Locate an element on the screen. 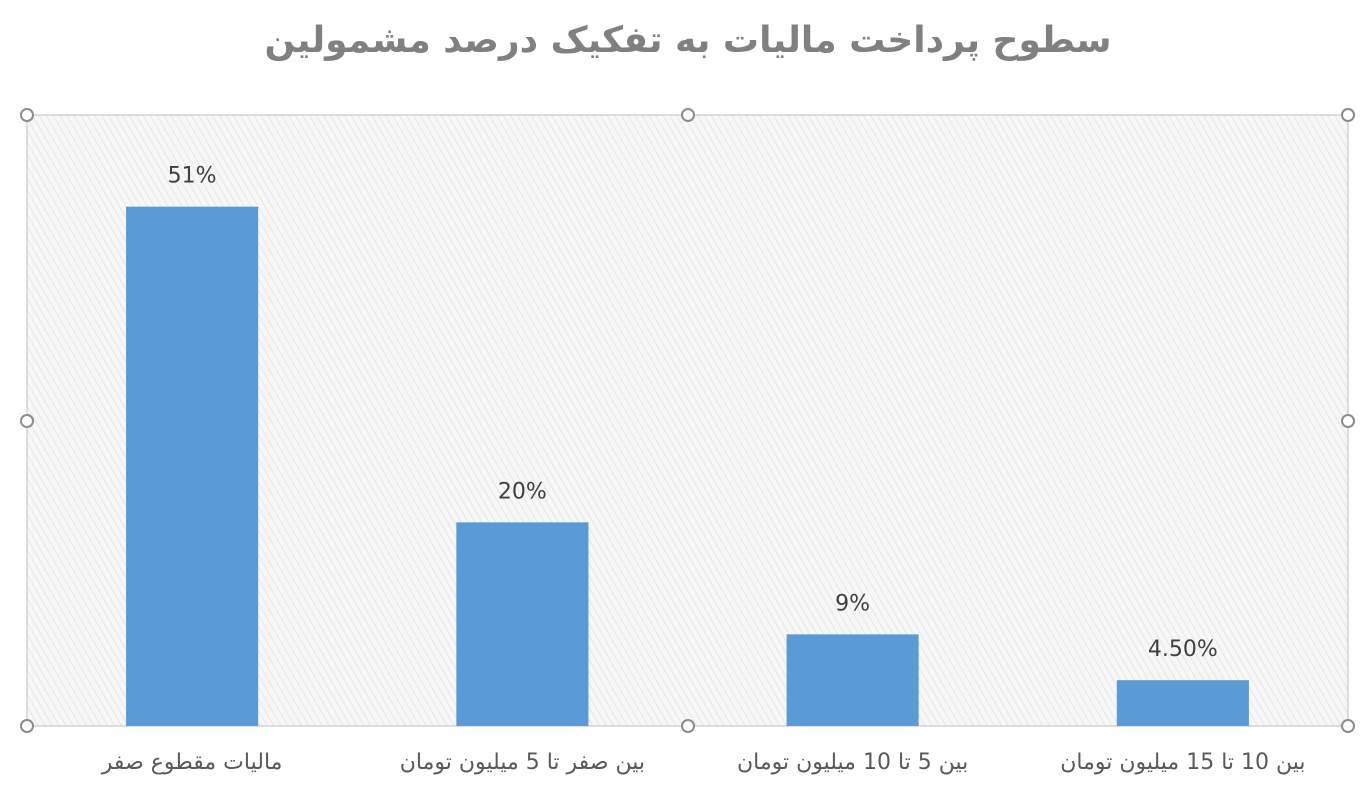 The height and width of the screenshot is (793, 1372). x-tick-label: بین صفر تا 5 میلیون تومان is located at coordinates (522, 762).